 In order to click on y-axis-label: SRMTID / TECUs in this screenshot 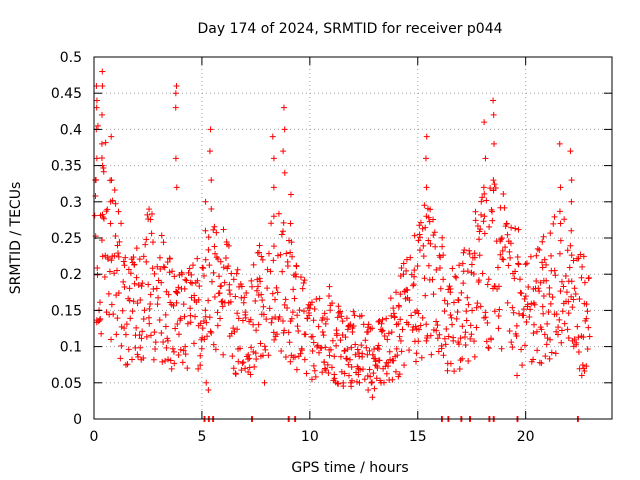, I will do `click(16, 238)`.